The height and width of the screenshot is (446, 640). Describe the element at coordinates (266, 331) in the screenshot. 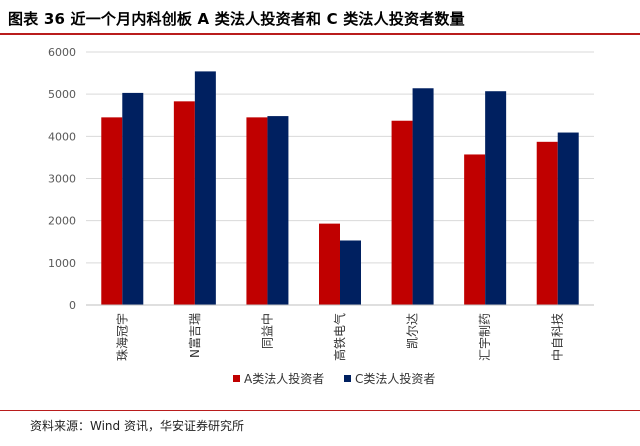

I see `x-category-label: 同益中` at that location.